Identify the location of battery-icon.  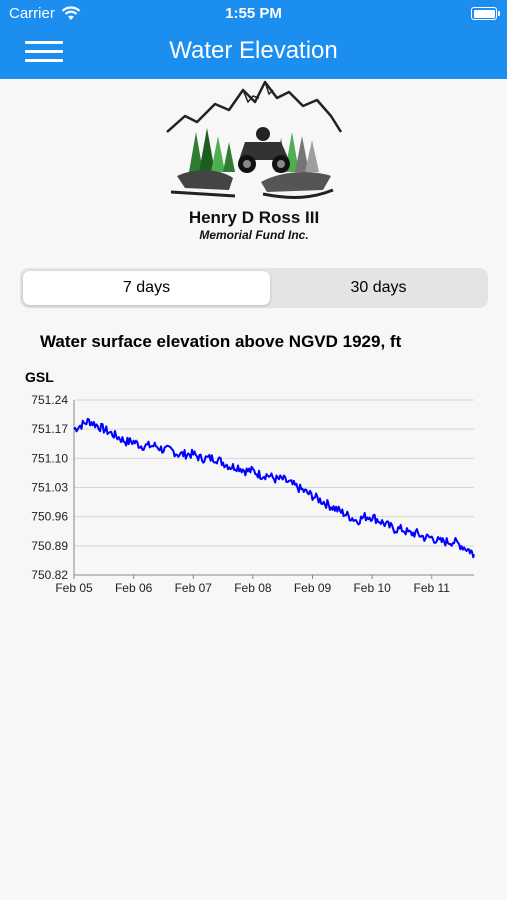
(485, 13).